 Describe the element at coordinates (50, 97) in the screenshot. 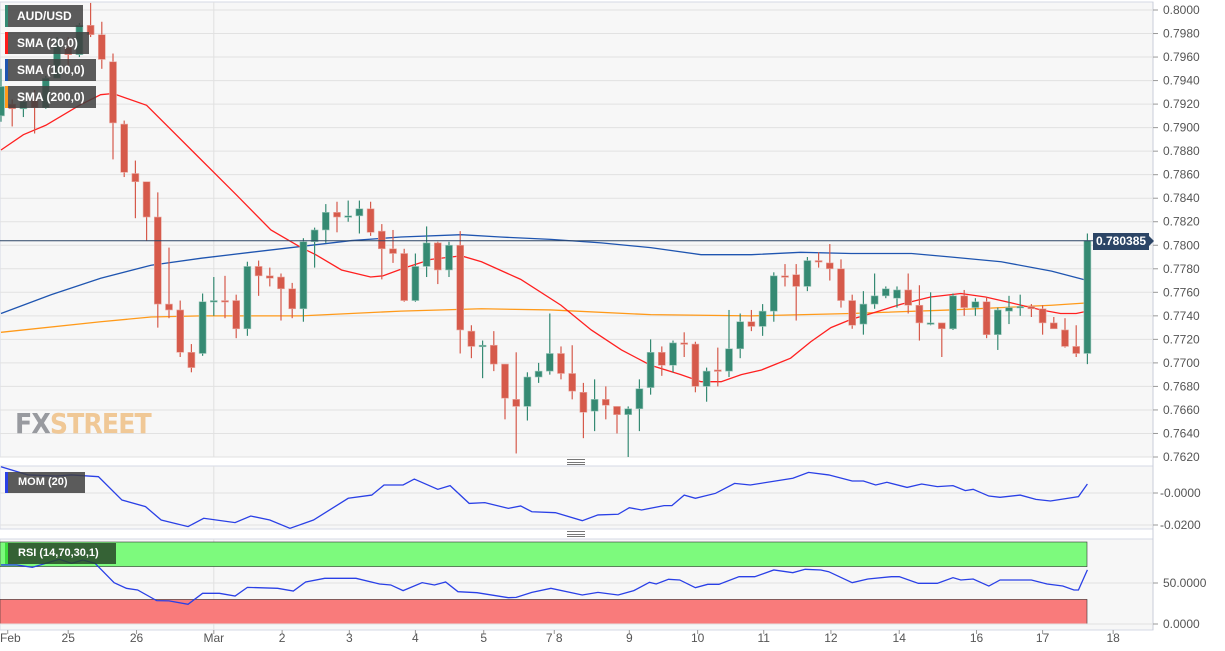

I see `legend-sma200: SMA (200,0)` at that location.